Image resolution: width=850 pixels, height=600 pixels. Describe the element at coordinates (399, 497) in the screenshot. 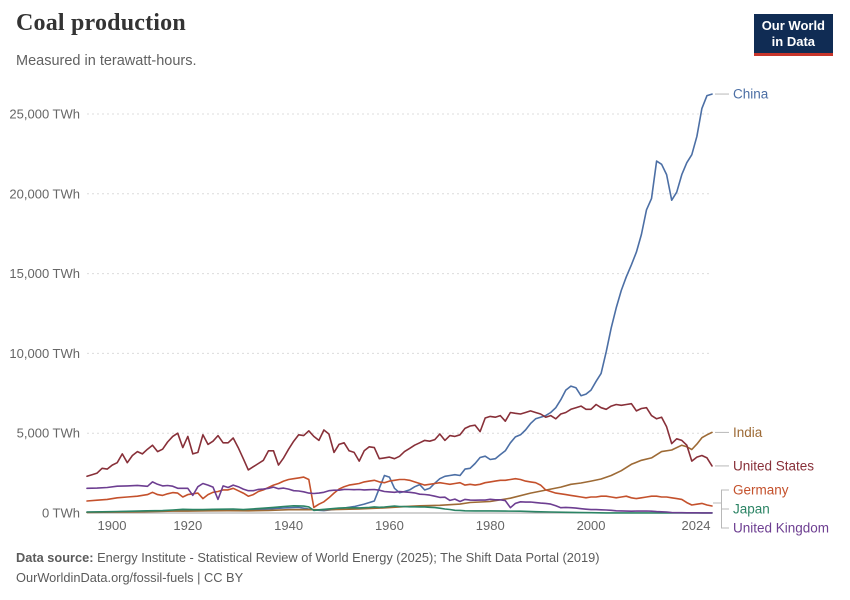

I see `series-line-united-kingdom` at that location.